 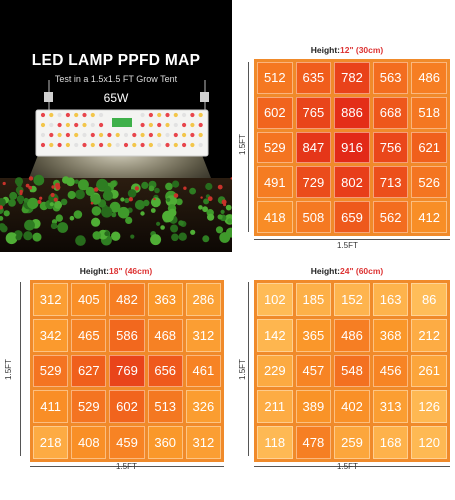 I want to click on ppfd-cell: 765, so click(x=313, y=112).